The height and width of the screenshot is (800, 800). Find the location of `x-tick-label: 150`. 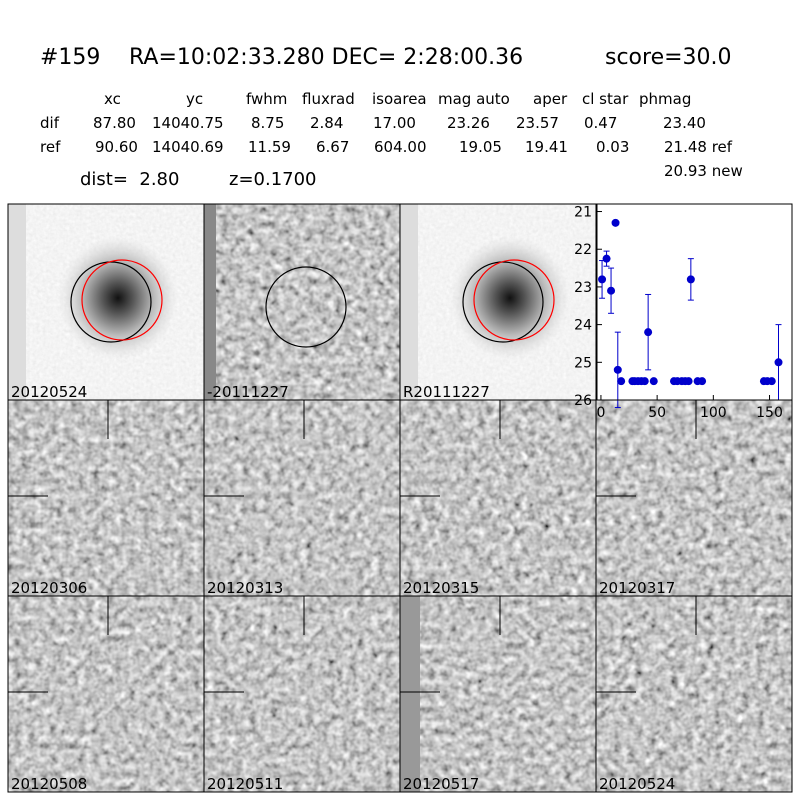

x-tick-label: 150 is located at coordinates (769, 413).